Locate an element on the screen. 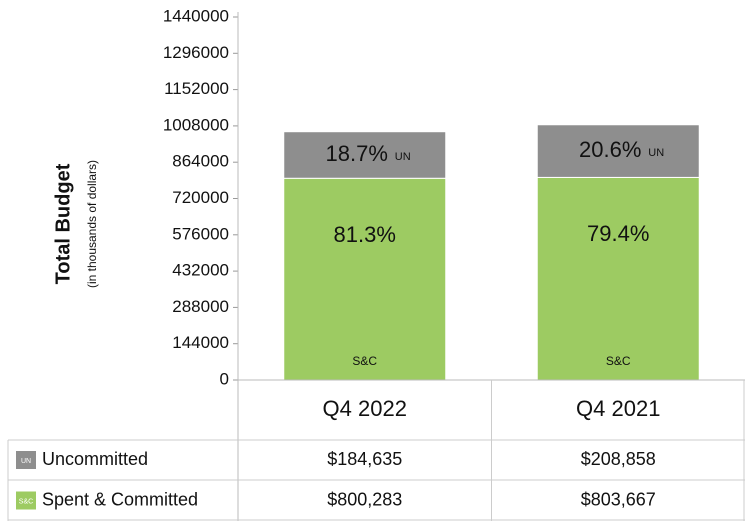 This screenshot has width=745, height=521. y-tick-label: 288000 is located at coordinates (200, 306).